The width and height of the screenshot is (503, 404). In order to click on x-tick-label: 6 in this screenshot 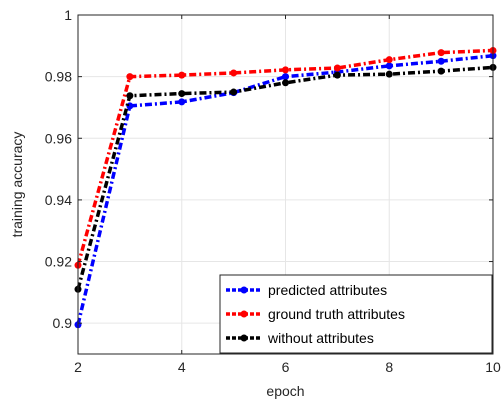, I will do `click(286, 367)`.